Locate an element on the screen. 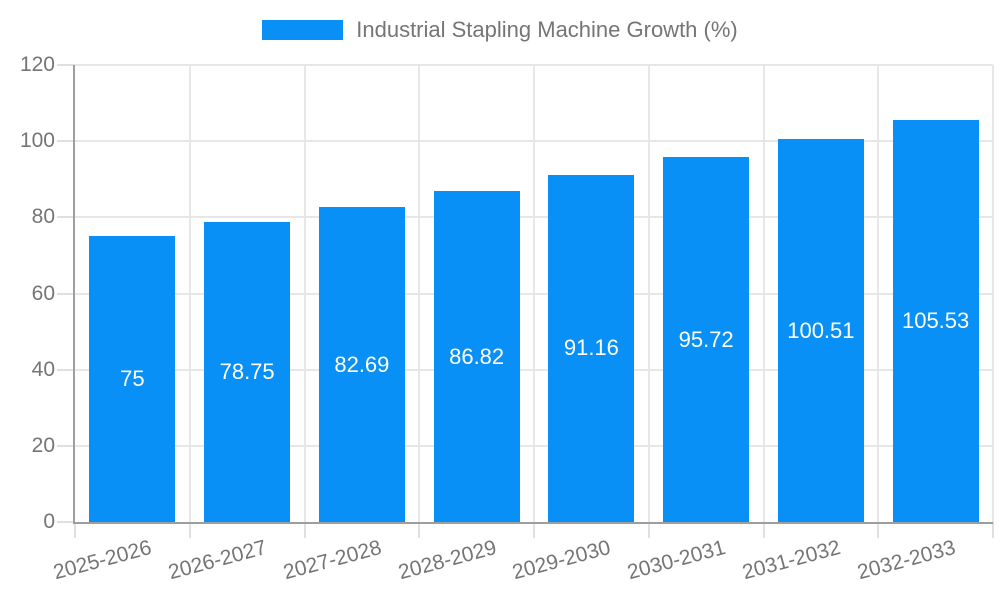 This screenshot has height=600, width=1000. bar-2026-2027 is located at coordinates (247, 372).